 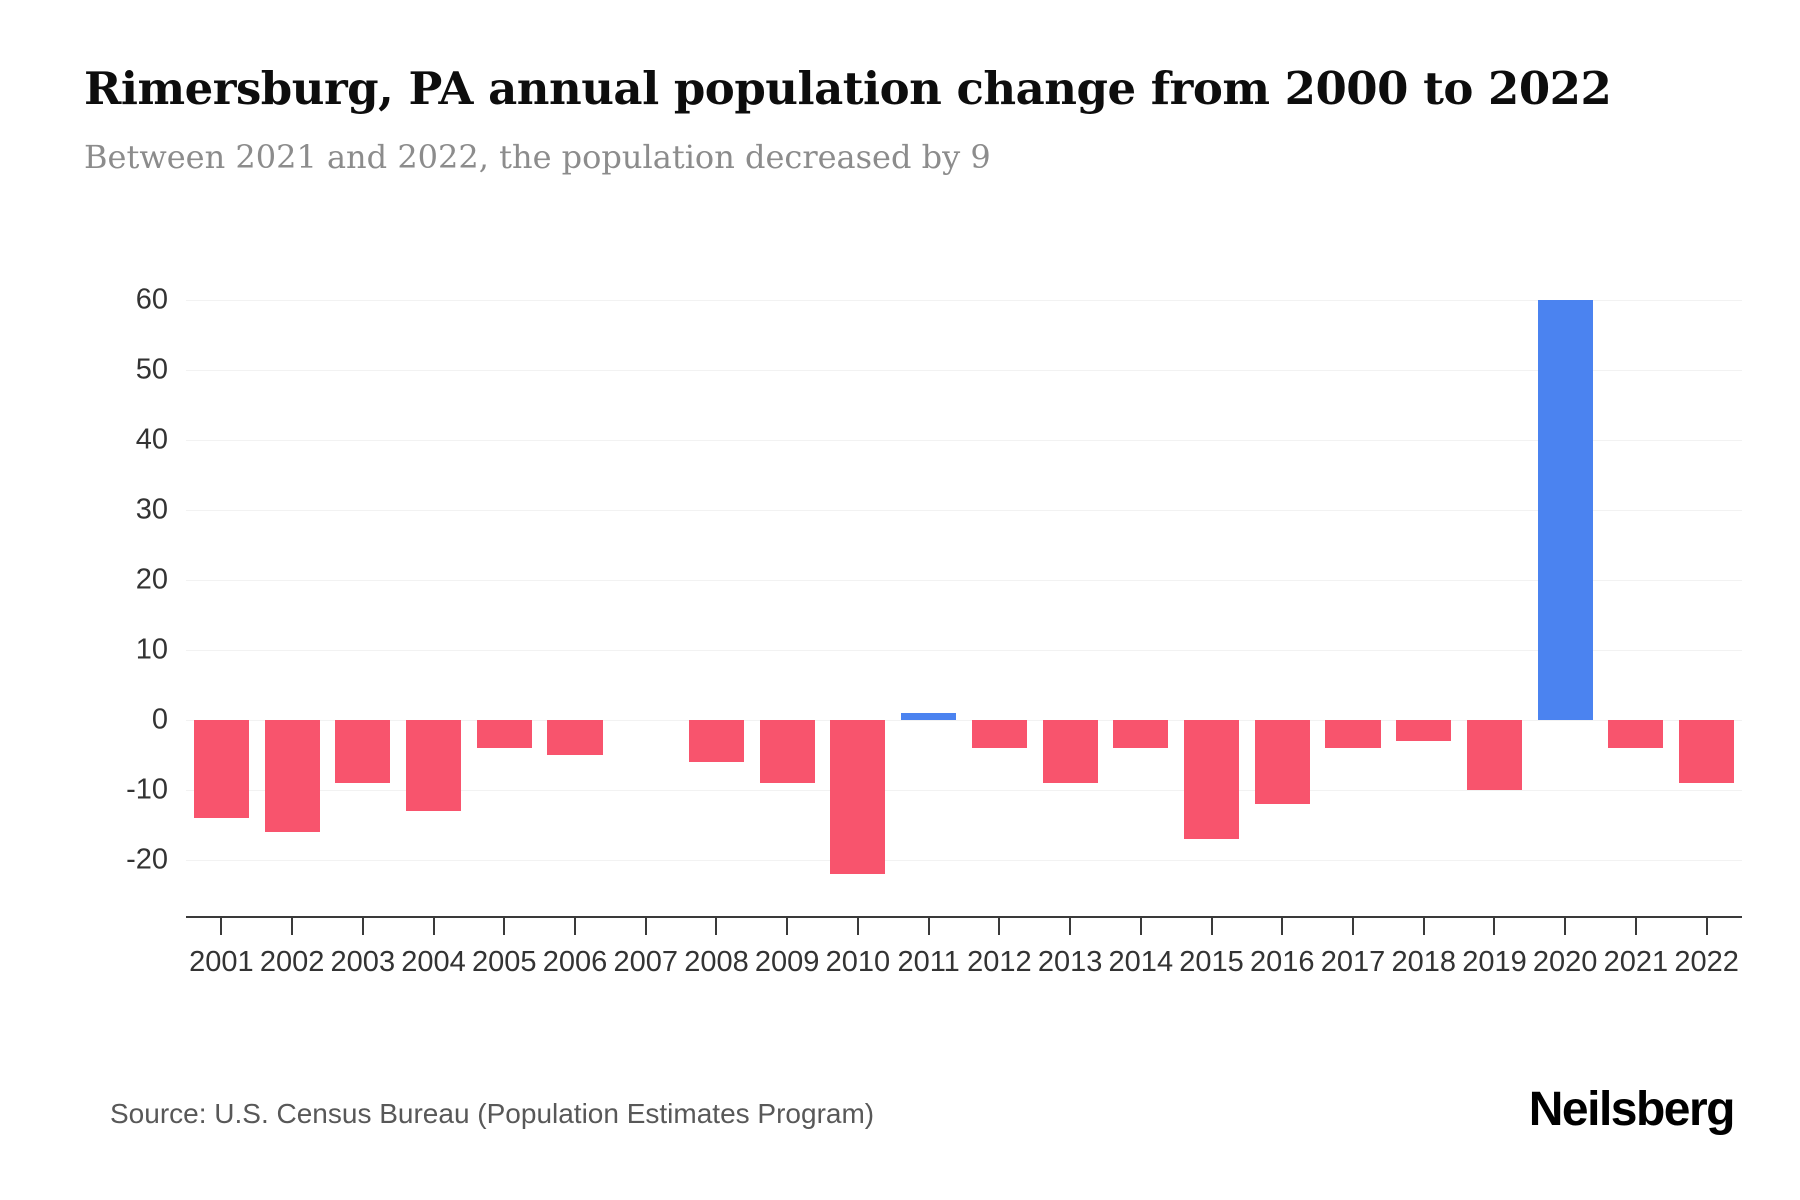 What do you see at coordinates (151, 579) in the screenshot?
I see `y-tick-label-20: 20` at bounding box center [151, 579].